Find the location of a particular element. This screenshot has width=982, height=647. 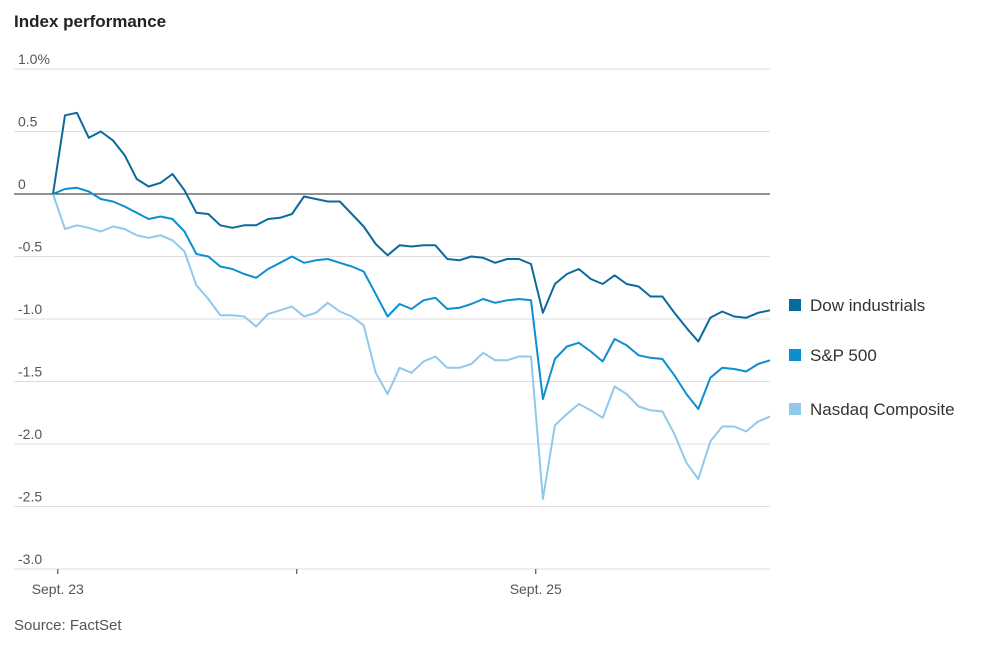

y-tick-label: -1.0 is located at coordinates (30, 309).